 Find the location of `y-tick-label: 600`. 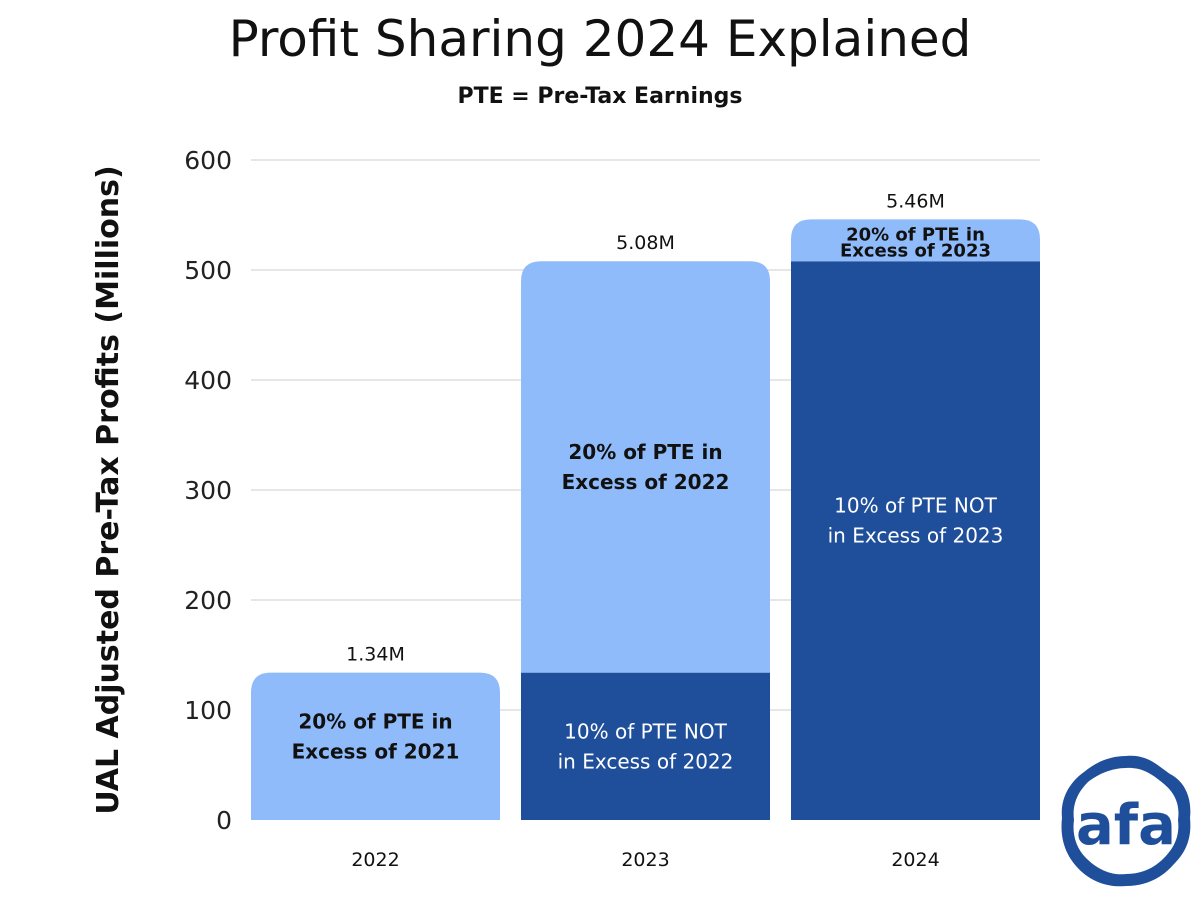

y-tick-label: 600 is located at coordinates (208, 160).